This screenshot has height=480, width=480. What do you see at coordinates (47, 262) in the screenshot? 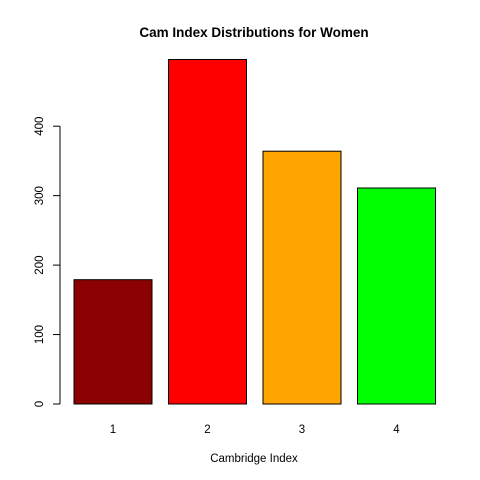
I see `y-axis: 0 100 200 300 400` at bounding box center [47, 262].